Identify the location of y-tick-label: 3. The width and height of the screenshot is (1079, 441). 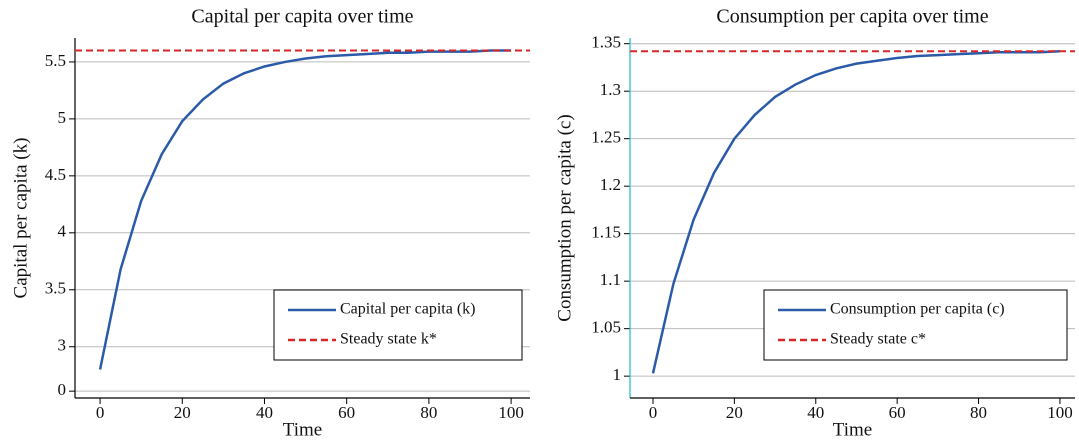
(62, 345).